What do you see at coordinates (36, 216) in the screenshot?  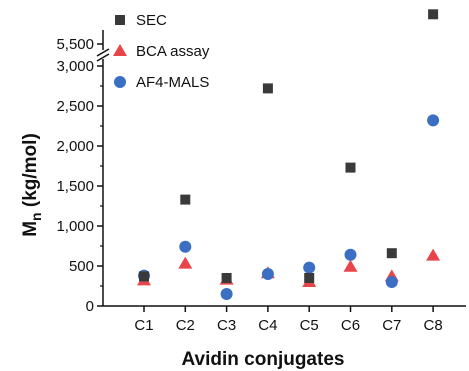 I see `y-axis-title-sub: n` at bounding box center [36, 216].